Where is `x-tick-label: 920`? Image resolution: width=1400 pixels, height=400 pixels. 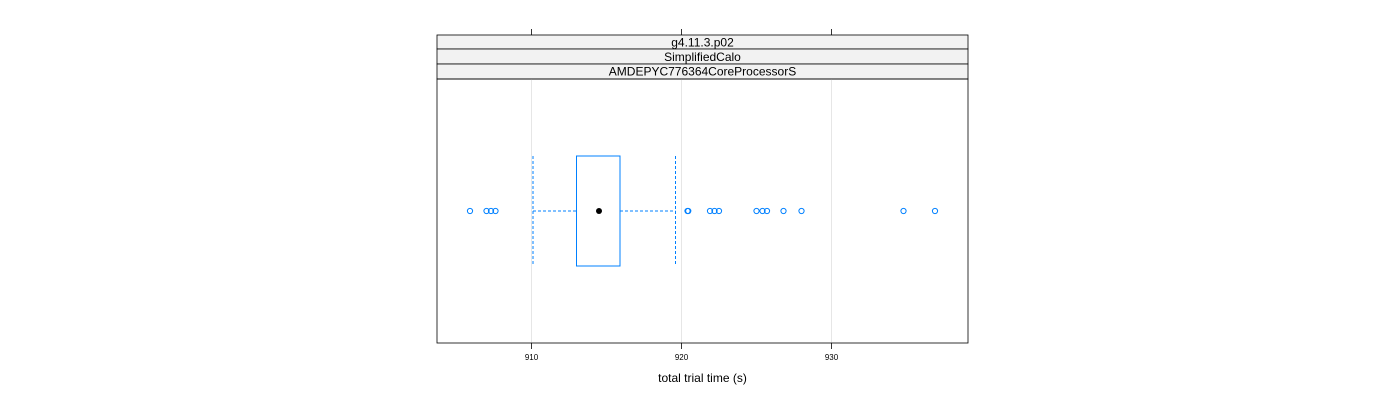
x-tick-label: 920 is located at coordinates (682, 357).